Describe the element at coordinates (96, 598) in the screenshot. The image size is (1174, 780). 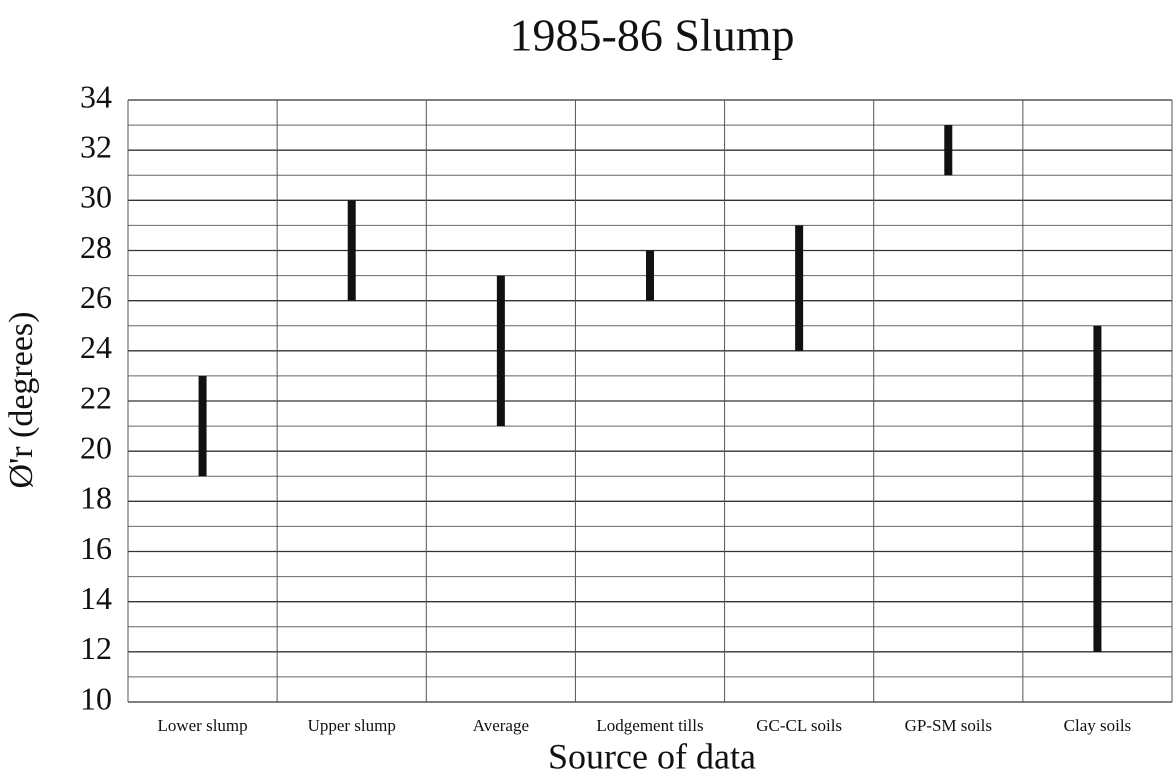
I see `y-tick-label: 14` at that location.